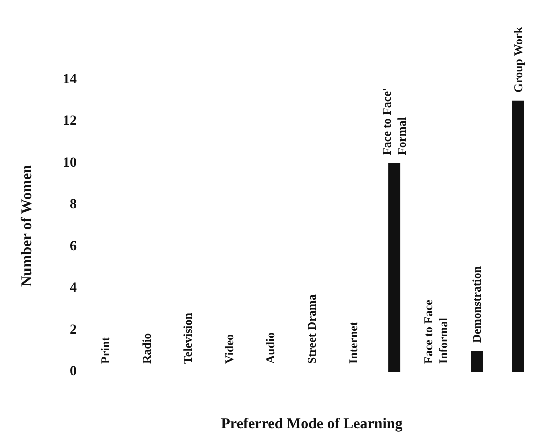  I want to click on x-tick-label: Audio, so click(271, 348).